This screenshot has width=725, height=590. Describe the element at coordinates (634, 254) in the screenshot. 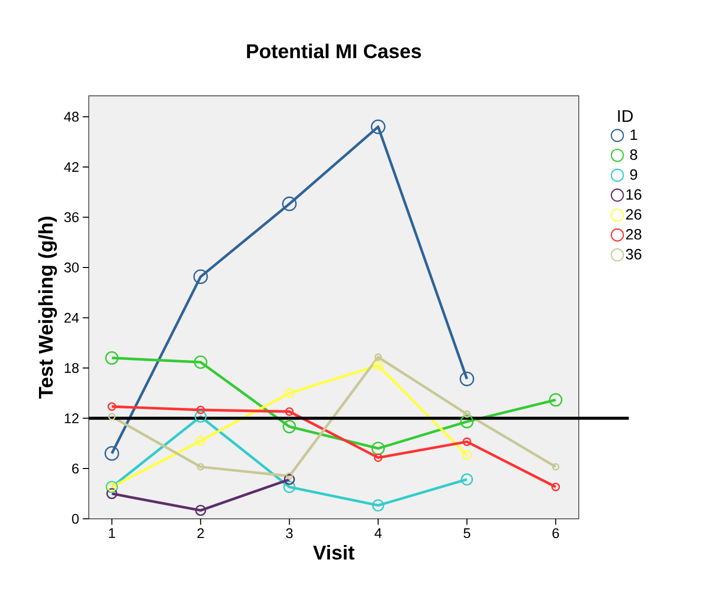

I see `legend-label: 36` at that location.